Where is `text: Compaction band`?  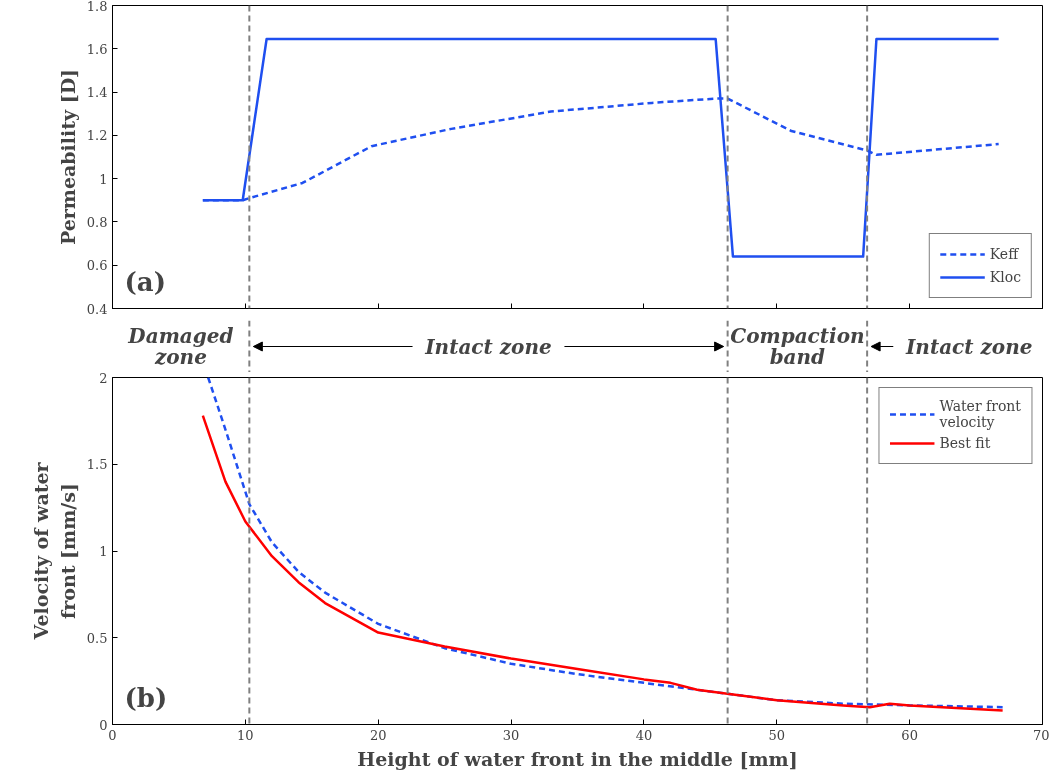
text: Compaction band is located at coordinates (797, 346).